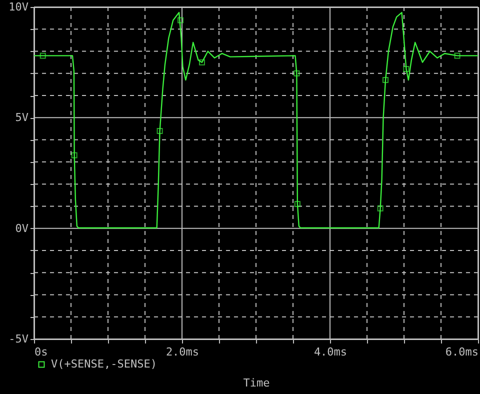  Describe the element at coordinates (104, 364) in the screenshot. I see `legend-label: V(+SENSE,-SENSE)` at that location.